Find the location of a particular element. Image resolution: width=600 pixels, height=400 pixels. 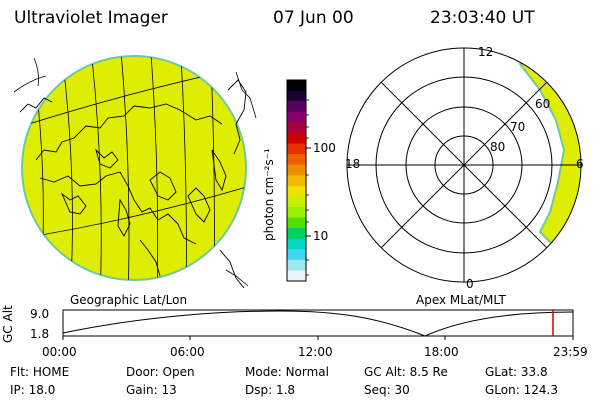

color-scale-bar is located at coordinates (296, 181).